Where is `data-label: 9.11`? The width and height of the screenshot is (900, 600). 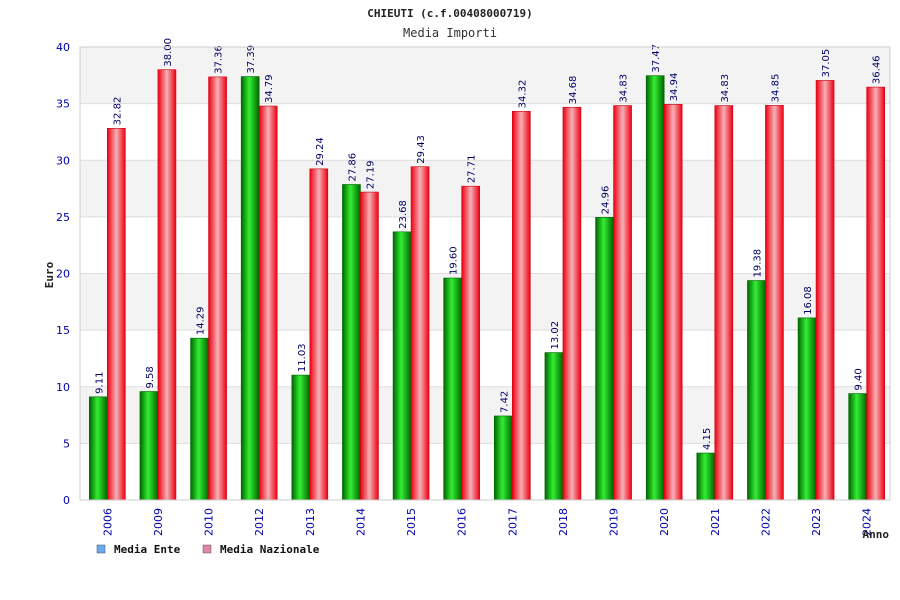
data-label: 9.11 is located at coordinates (99, 383).